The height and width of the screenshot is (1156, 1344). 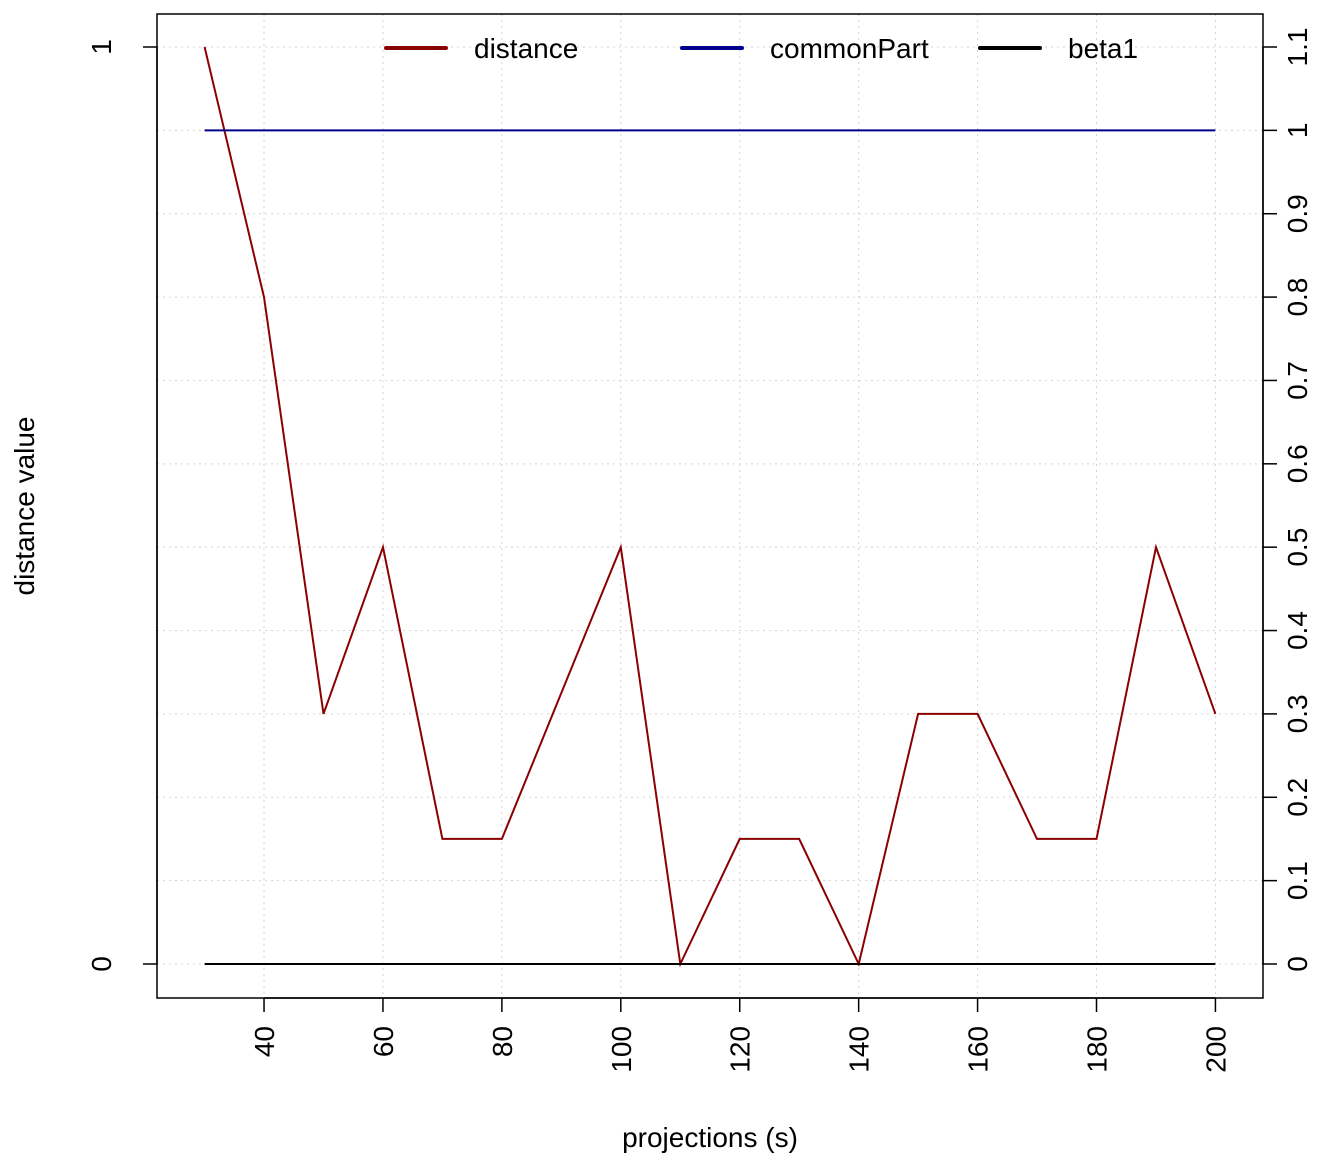 What do you see at coordinates (502, 1041) in the screenshot?
I see `x-tick-label: 80` at bounding box center [502, 1041].